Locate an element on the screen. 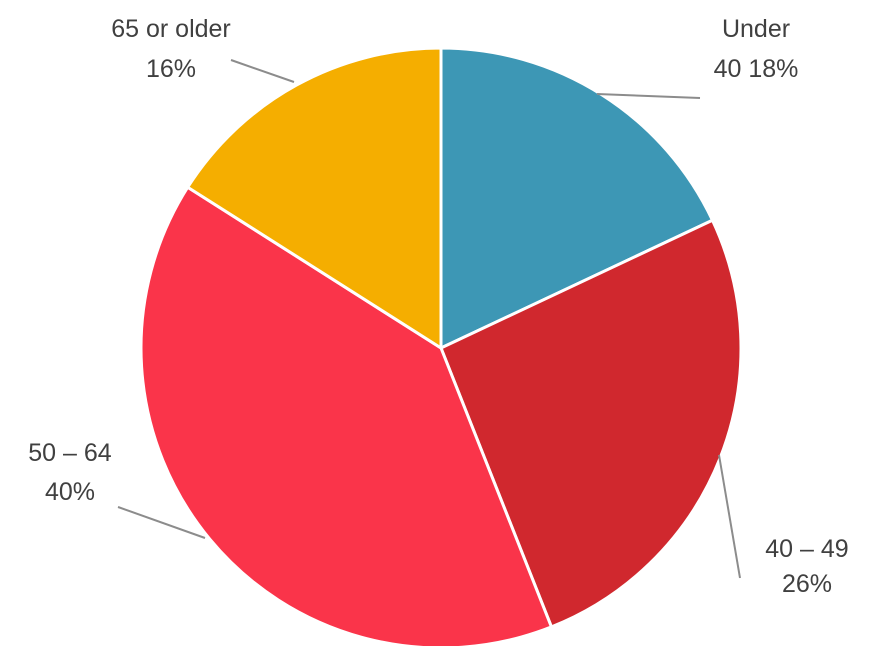 The height and width of the screenshot is (651, 872). slice-label-line-50-64-2: 40% is located at coordinates (70, 492).